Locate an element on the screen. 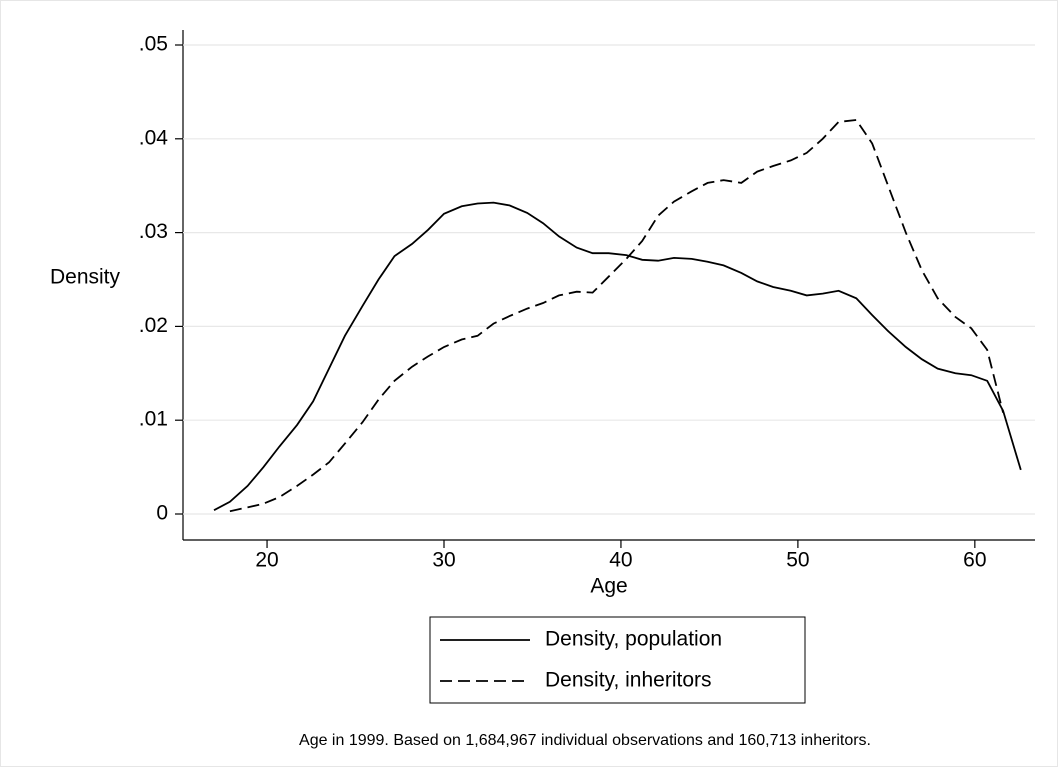 The width and height of the screenshot is (1058, 767). legend-label: Density, population is located at coordinates (633, 639).